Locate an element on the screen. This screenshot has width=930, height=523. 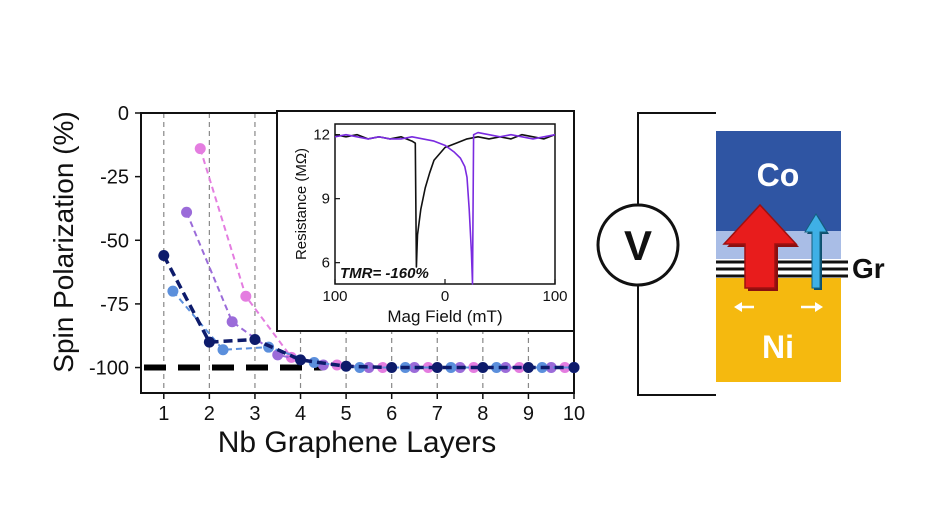
inset-series-line is located at coordinates (445, 208).